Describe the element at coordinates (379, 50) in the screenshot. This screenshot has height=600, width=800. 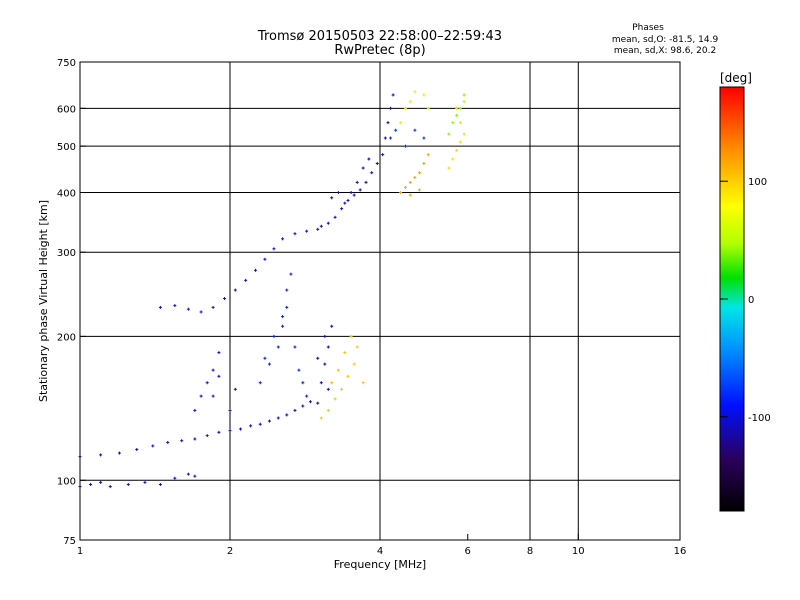
I see `chart-subtitle: RwPretec (8p)` at that location.